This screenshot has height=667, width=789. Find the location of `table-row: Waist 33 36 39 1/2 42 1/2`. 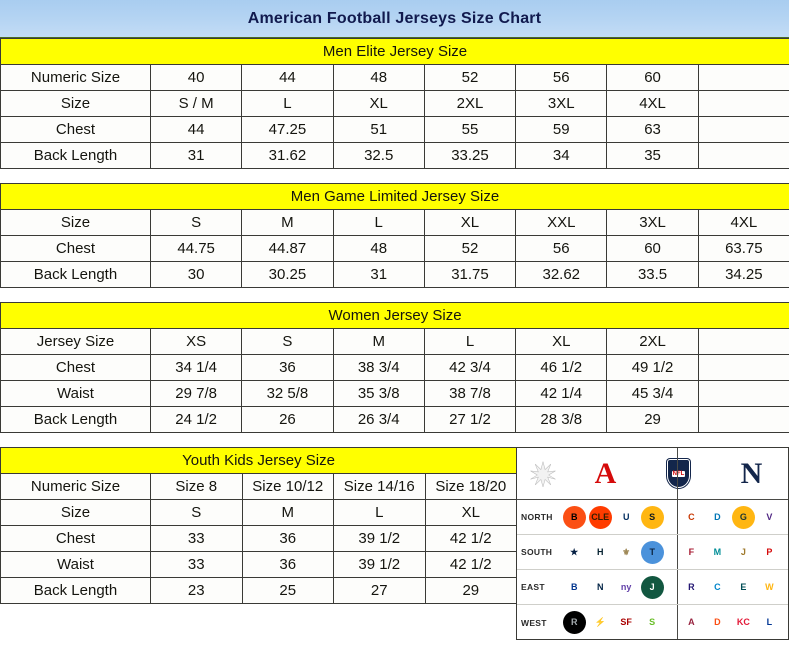

table-row: Waist 33 36 39 1/2 42 1/2 is located at coordinates (259, 564).